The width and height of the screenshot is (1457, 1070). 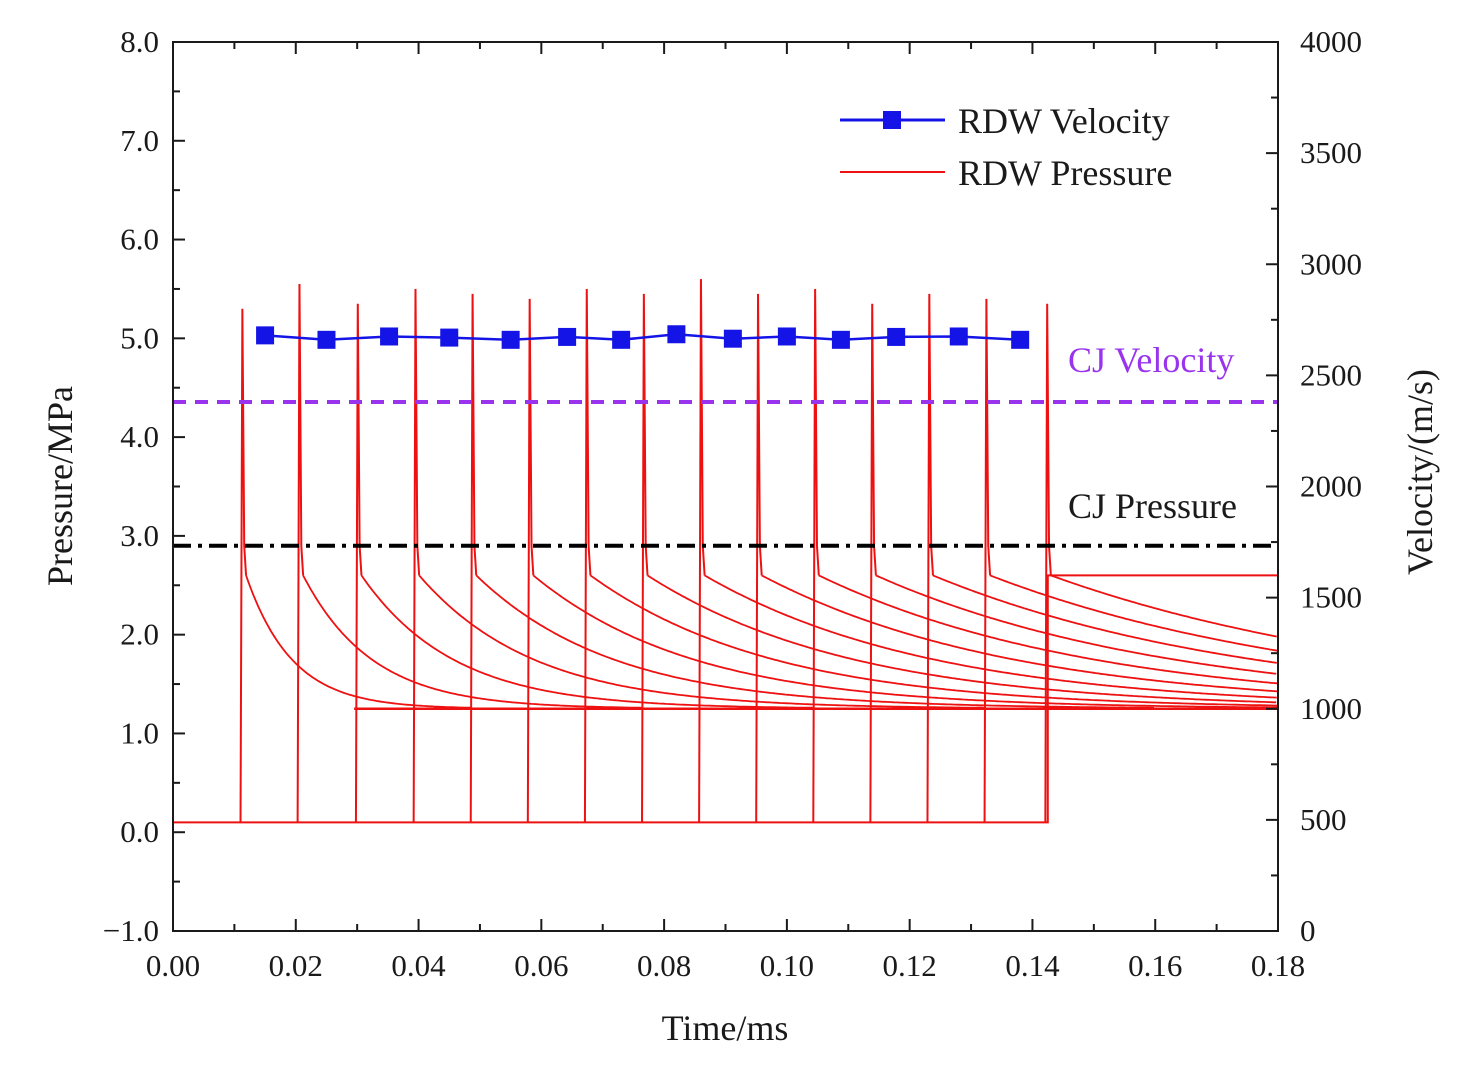 What do you see at coordinates (1006, 147) in the screenshot?
I see `legend: RDW Velocity RDW Pressure` at bounding box center [1006, 147].